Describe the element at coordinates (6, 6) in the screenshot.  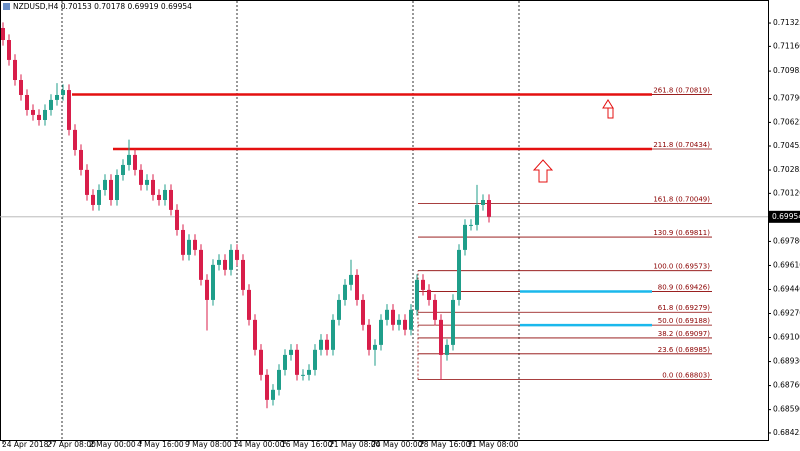
I see `symbol-icon` at that location.